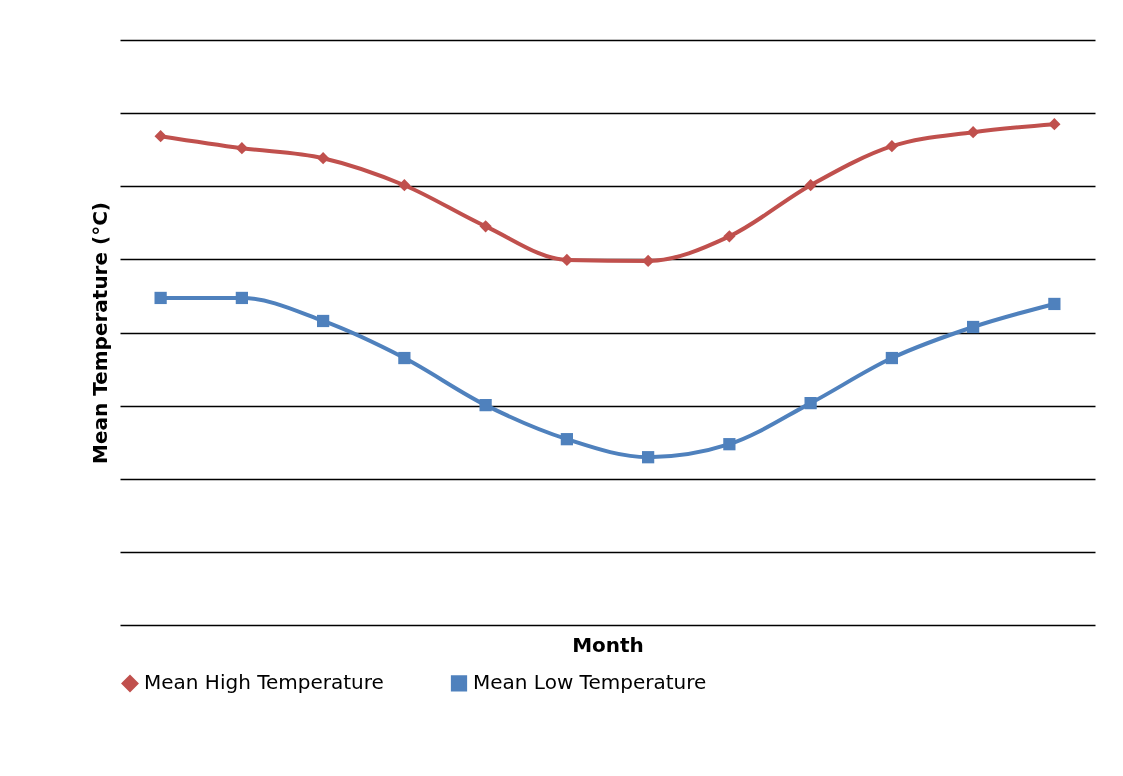 This screenshot has width=1123, height=776. What do you see at coordinates (99, 333) in the screenshot?
I see `y-axis-title: Mean Temperature (°C)` at bounding box center [99, 333].